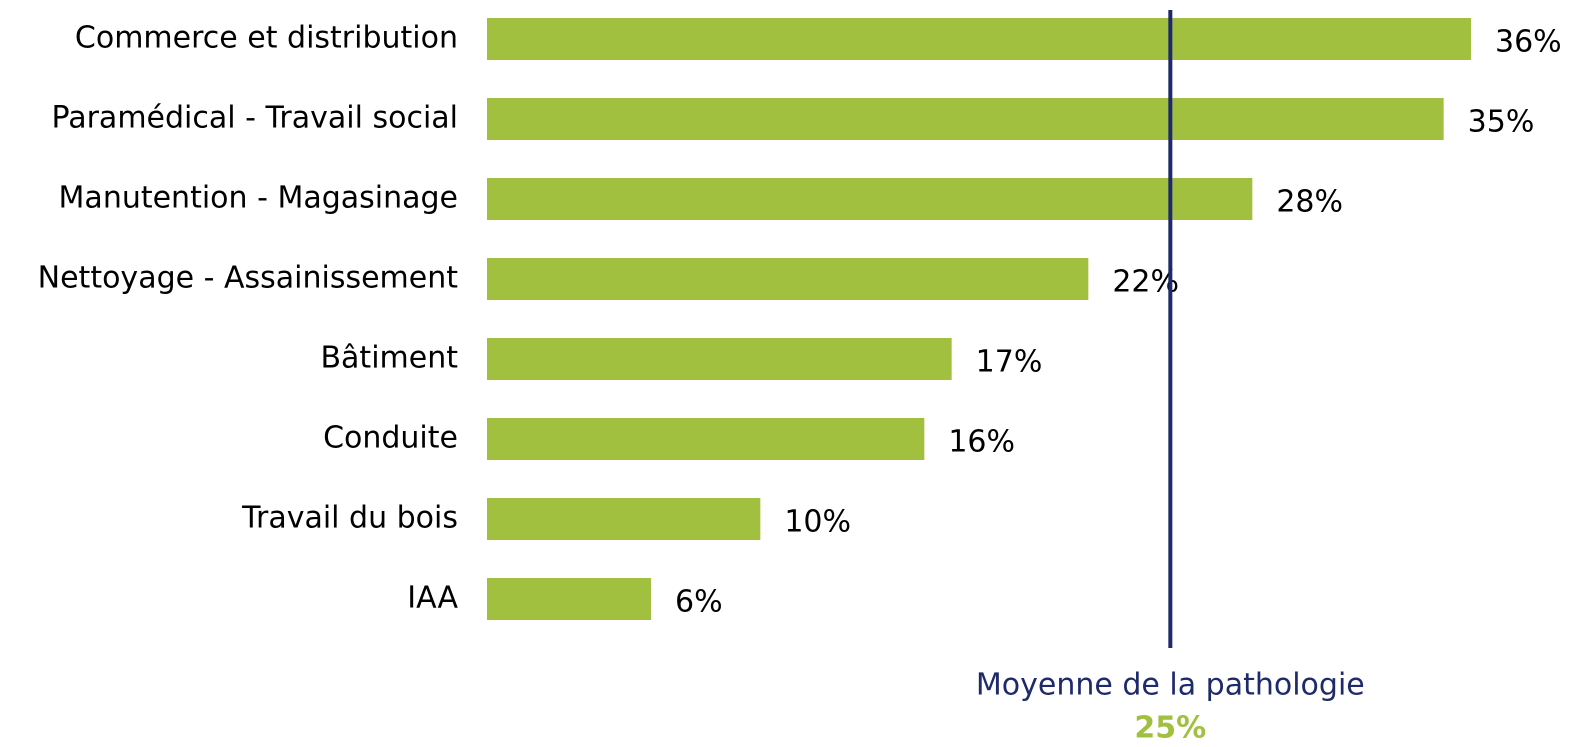 The image size is (1577, 747). Describe the element at coordinates (1528, 42) in the screenshot. I see `value-label: 36%` at that location.